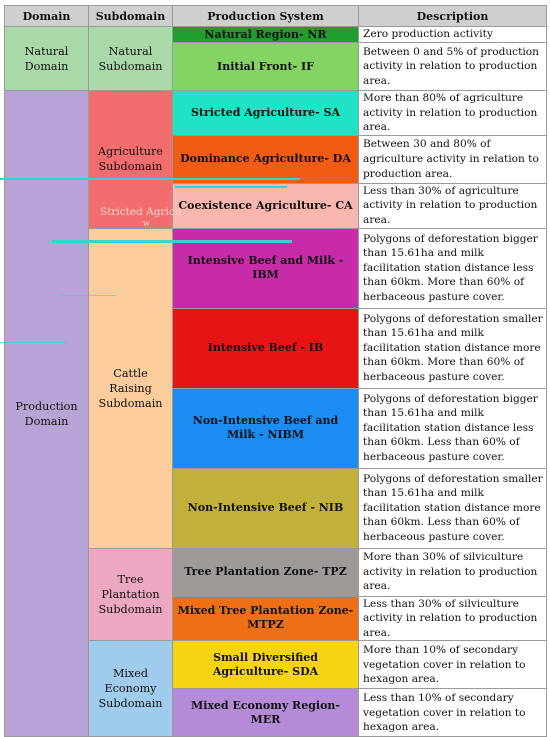  What do you see at coordinates (452, 34) in the screenshot?
I see `description-cell: Zero production activity` at bounding box center [452, 34].